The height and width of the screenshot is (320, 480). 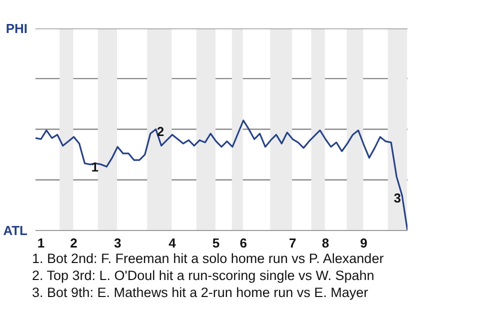 I want to click on x-tick-label: 3, so click(x=118, y=243).